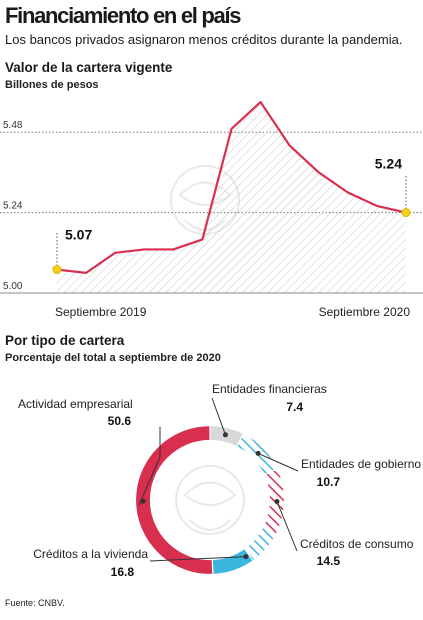  What do you see at coordinates (361, 464) in the screenshot?
I see `slice-name-label: Entidades de gobierno` at bounding box center [361, 464].